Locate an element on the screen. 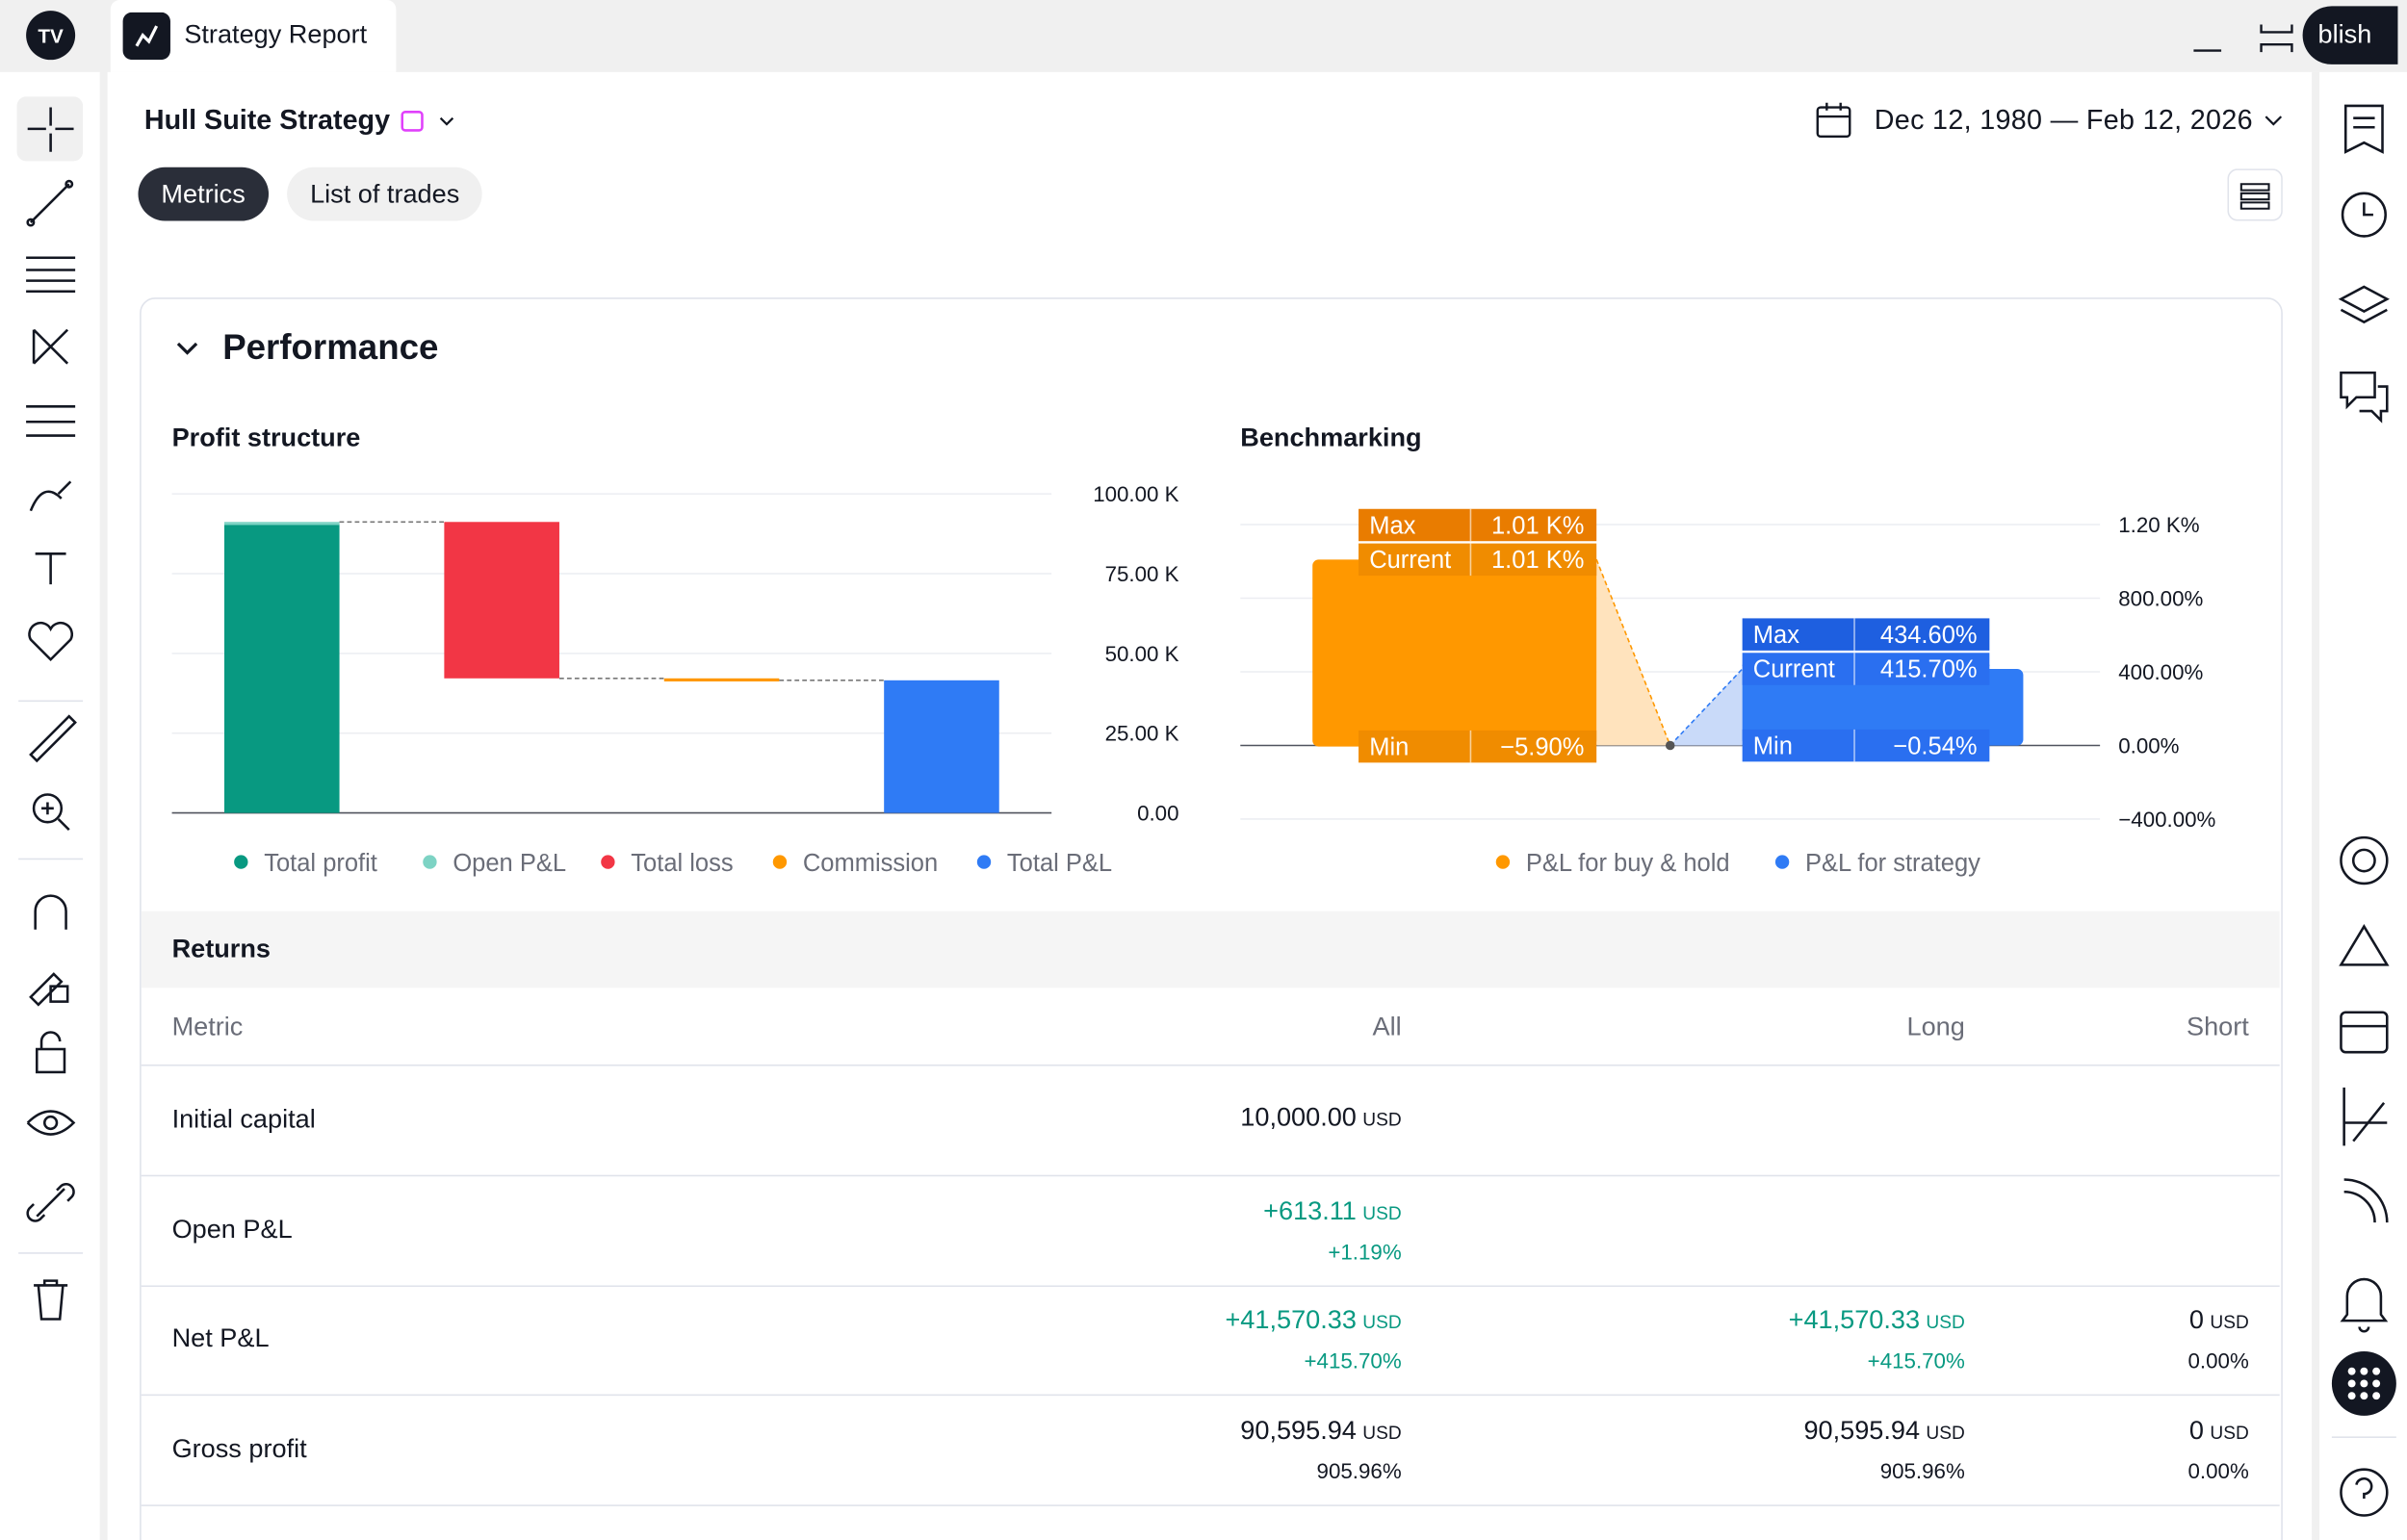  legend-label: Open P&L is located at coordinates (509, 863).